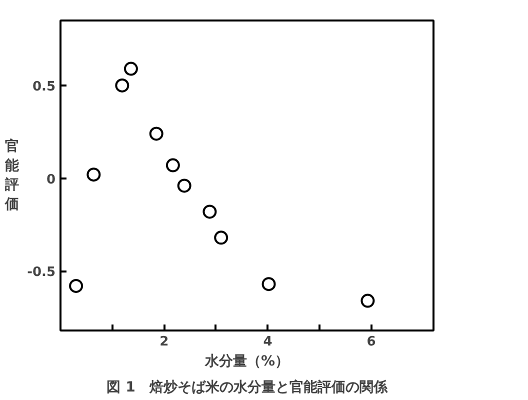 This screenshot has height=400, width=528. What do you see at coordinates (12, 175) in the screenshot?
I see `y-axis-title: 官能評価` at bounding box center [12, 175].